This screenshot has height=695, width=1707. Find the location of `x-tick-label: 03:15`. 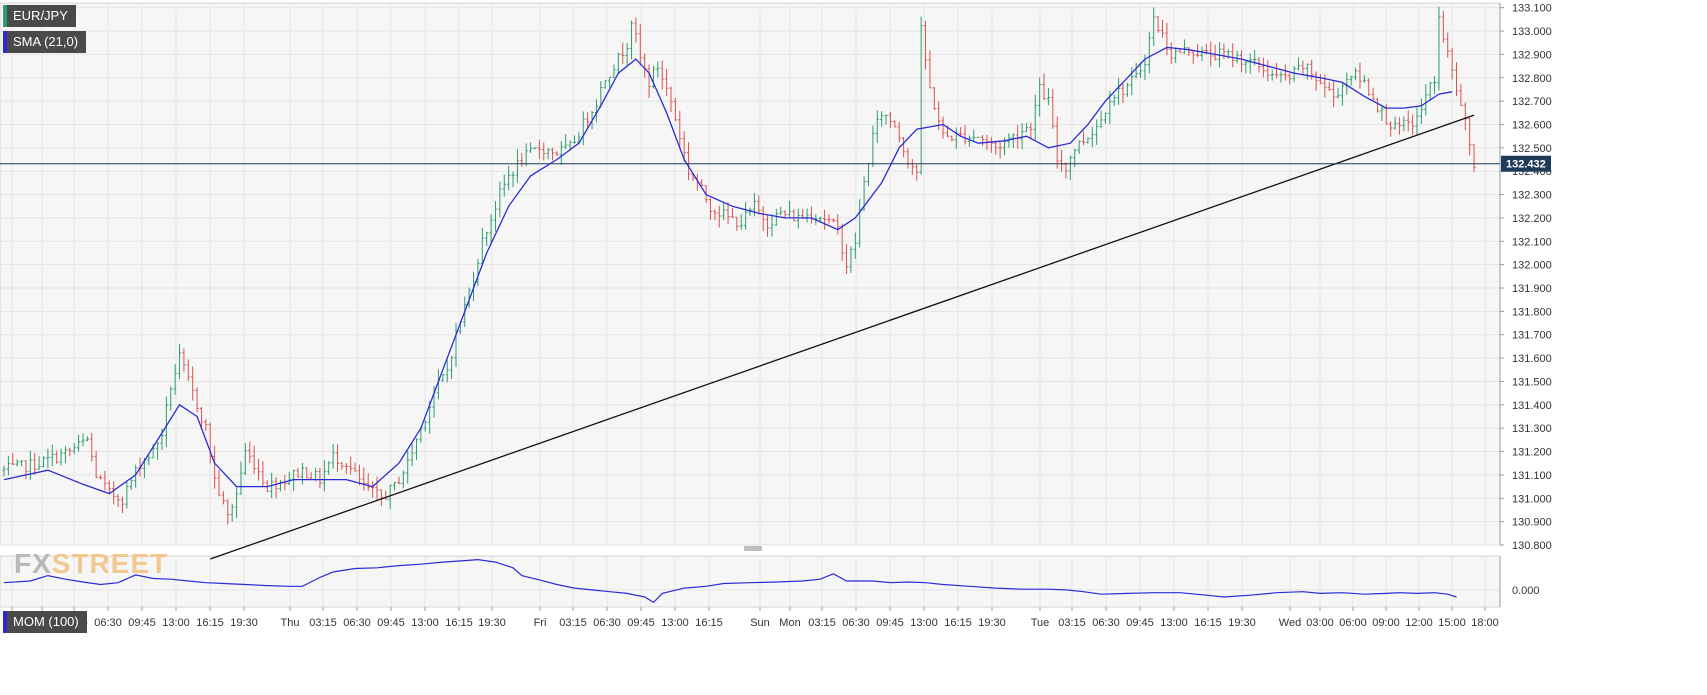

x-tick-label: 03:15 is located at coordinates (1072, 623).